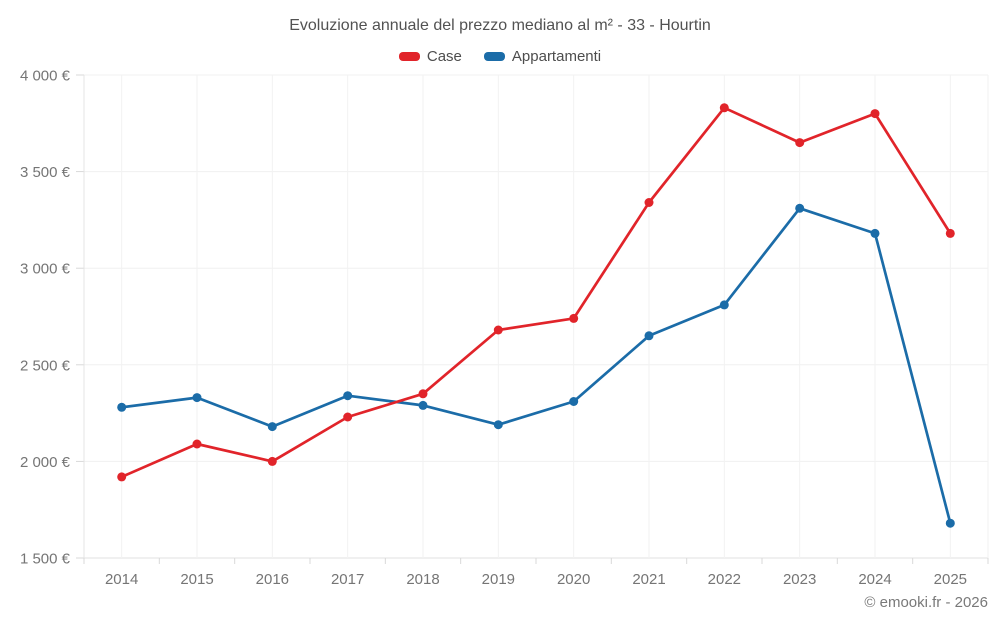 The height and width of the screenshot is (625, 1000). What do you see at coordinates (348, 396) in the screenshot?
I see `data-point-appartamenti-2017` at bounding box center [348, 396].